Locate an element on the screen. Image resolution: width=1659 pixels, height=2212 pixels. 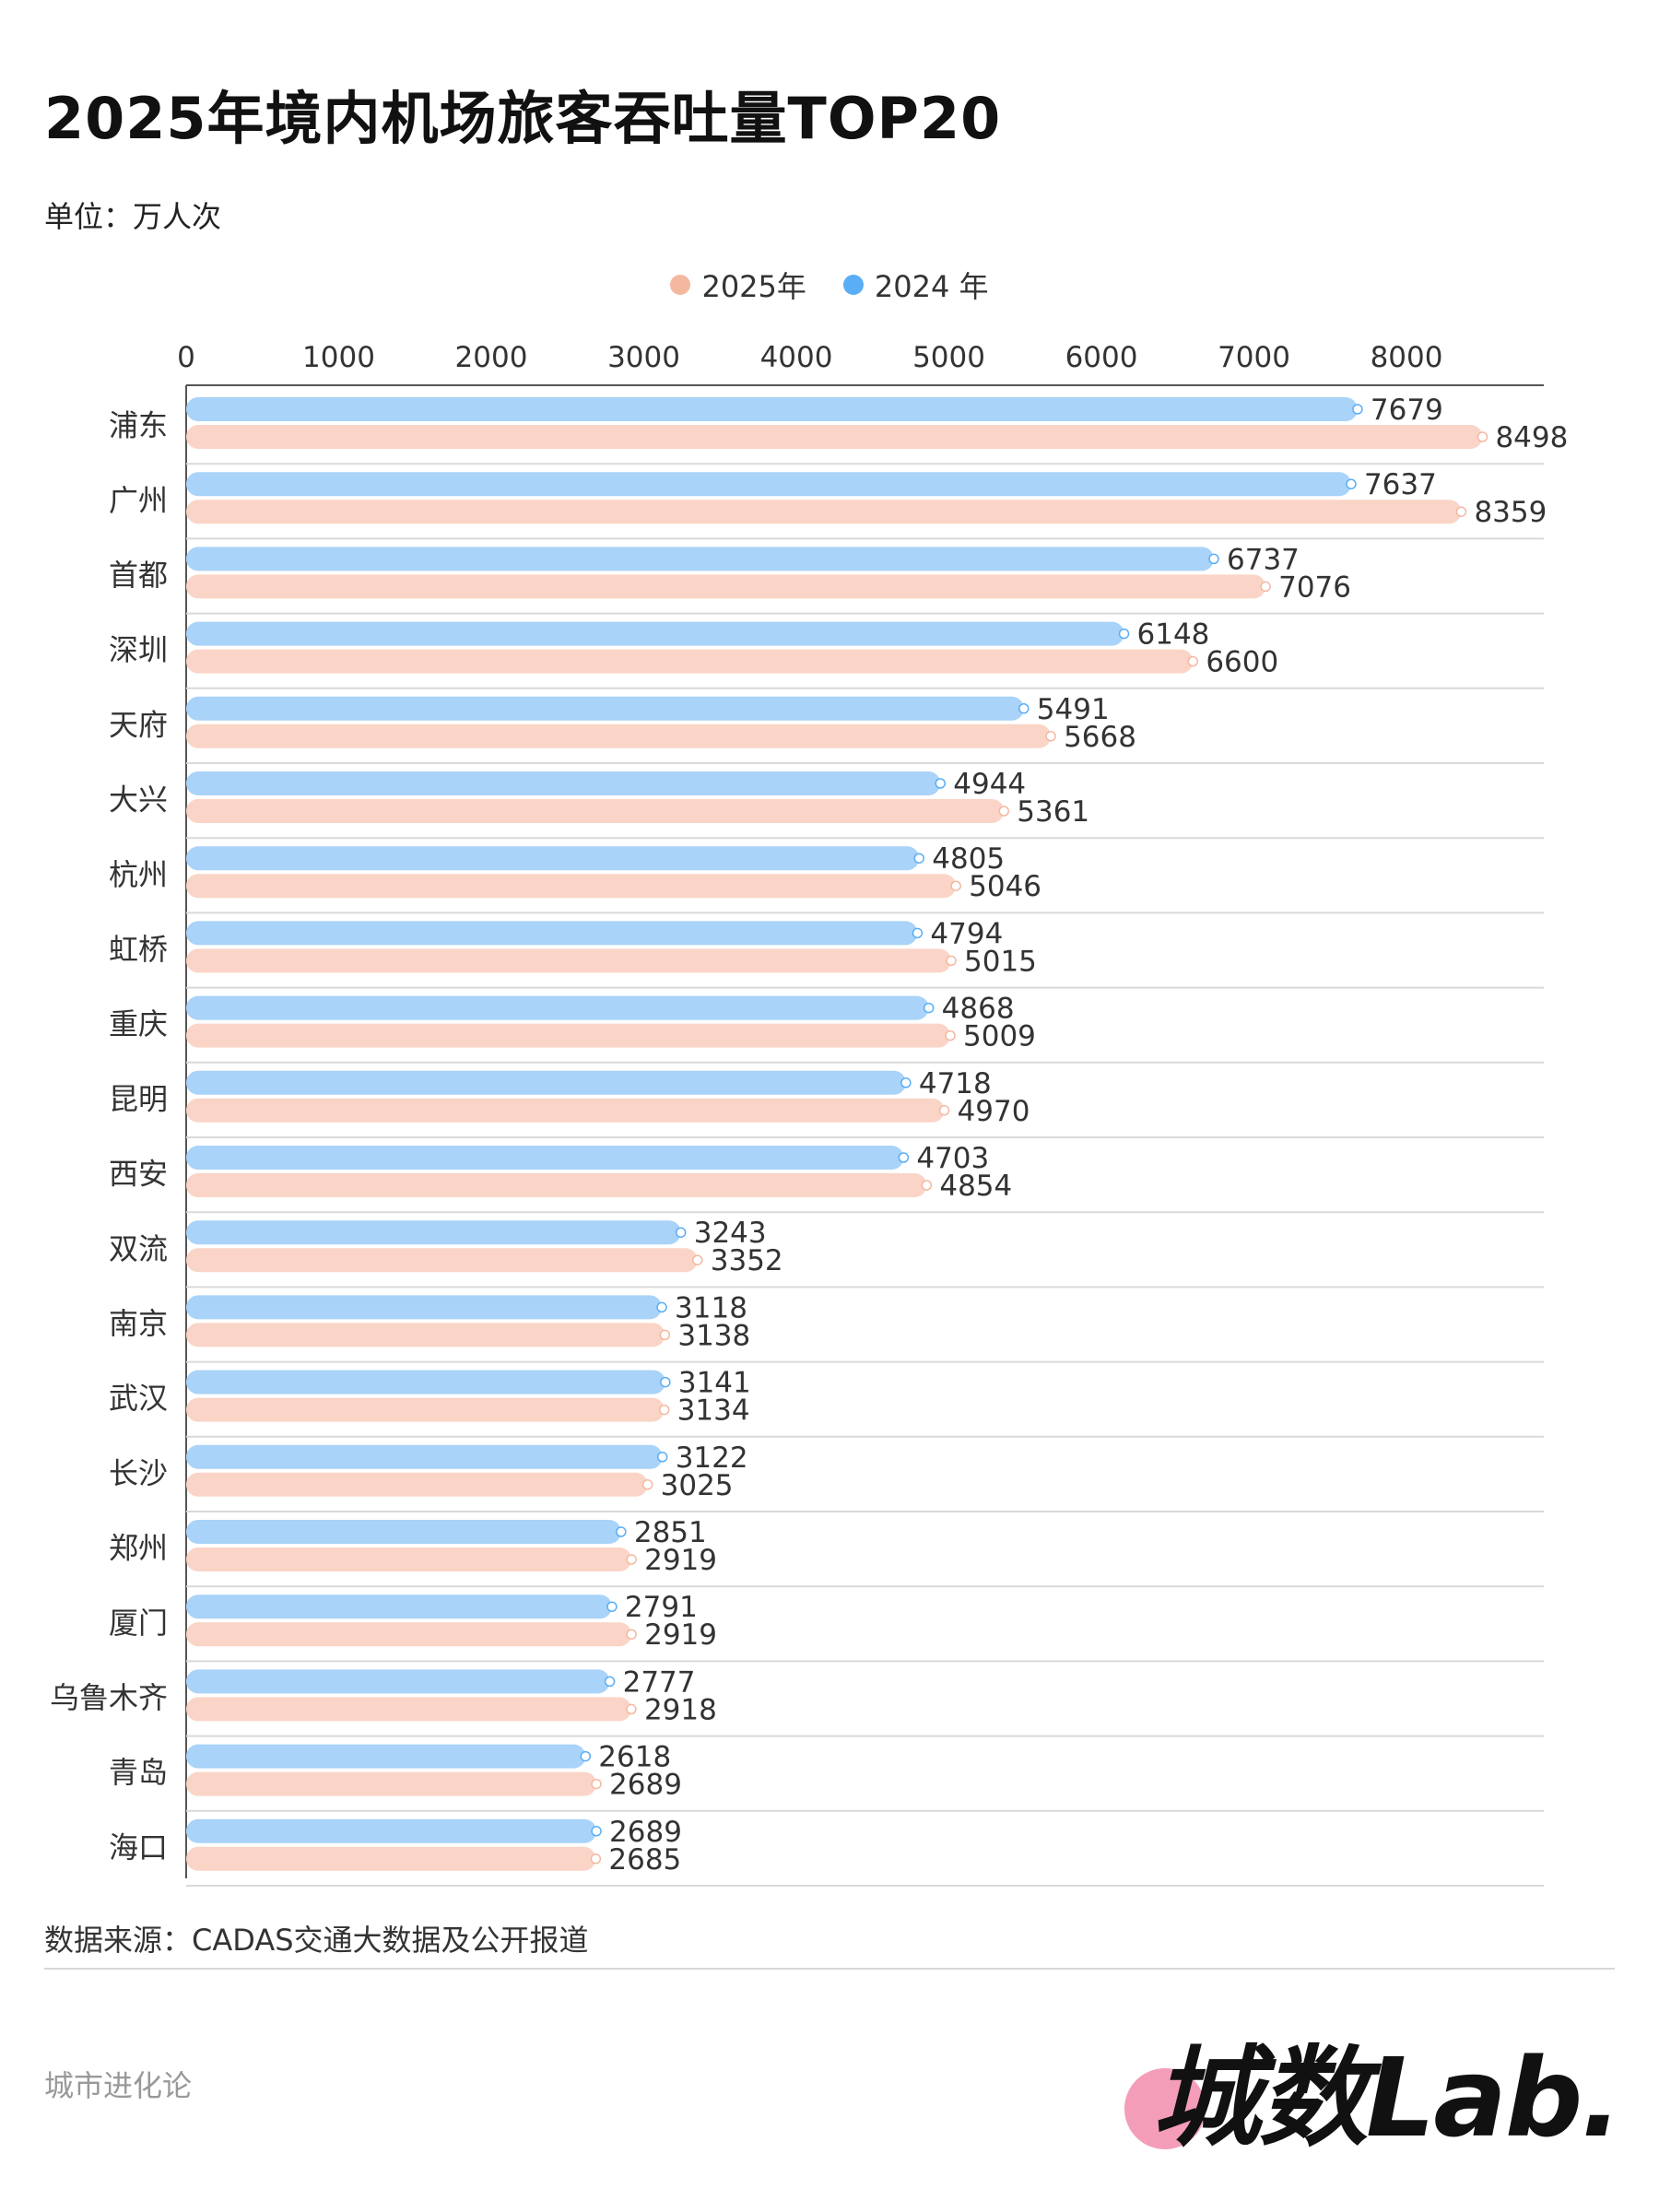
data-label-2024: 4794 is located at coordinates (966, 933).